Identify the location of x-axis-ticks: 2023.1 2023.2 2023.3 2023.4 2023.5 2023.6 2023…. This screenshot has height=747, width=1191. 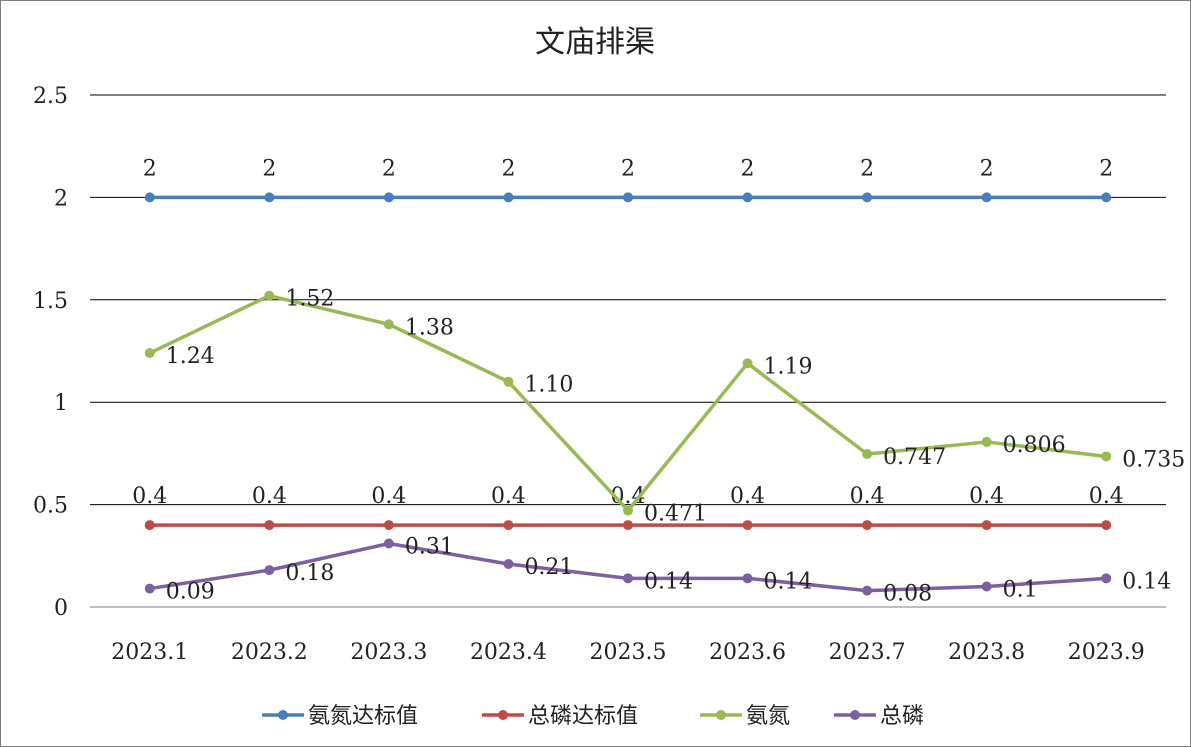
(627, 652).